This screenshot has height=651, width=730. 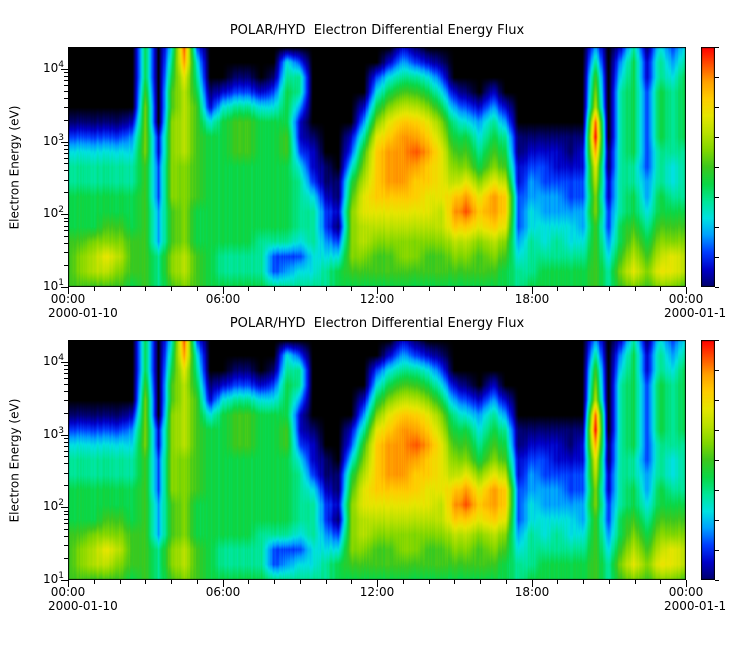 I want to click on y-tick-label: 104, so click(x=53, y=67).